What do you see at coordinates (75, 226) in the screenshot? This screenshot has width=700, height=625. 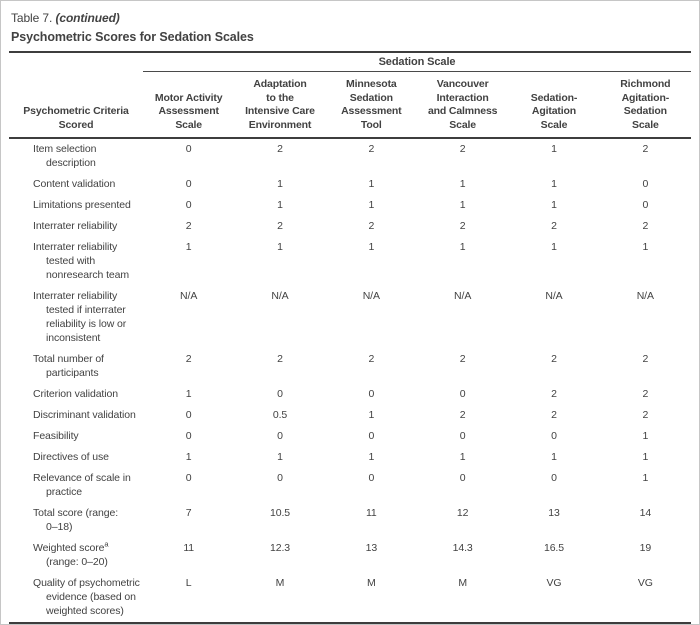 I see `criteria-cell: Interrater reliability` at bounding box center [75, 226].